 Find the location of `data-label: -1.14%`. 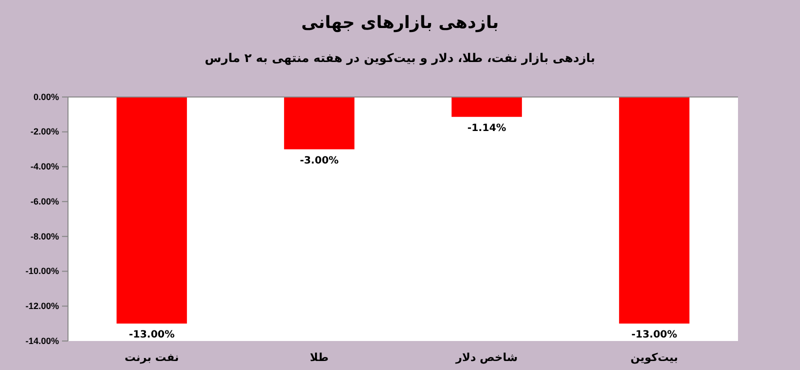

data-label: -1.14% is located at coordinates (486, 128).